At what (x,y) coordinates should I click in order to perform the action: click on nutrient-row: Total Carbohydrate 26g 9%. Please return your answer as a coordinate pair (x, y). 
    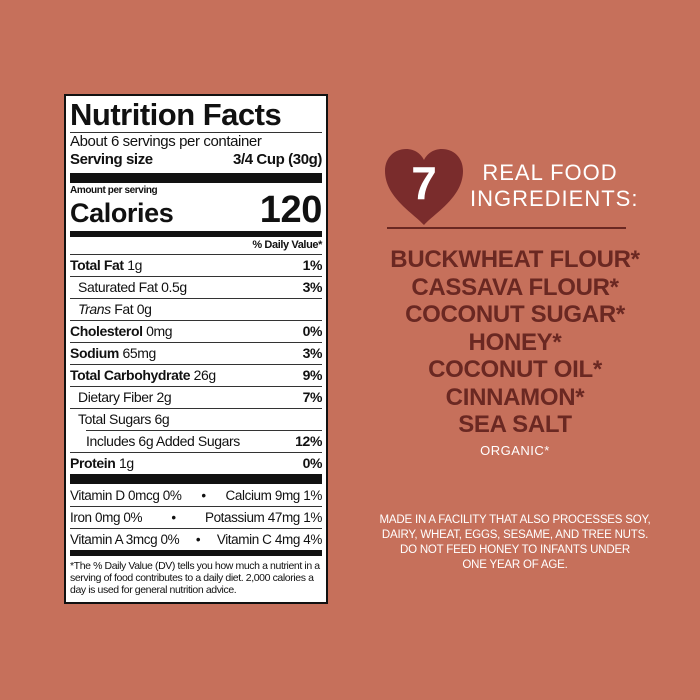
    Looking at the image, I should click on (196, 376).